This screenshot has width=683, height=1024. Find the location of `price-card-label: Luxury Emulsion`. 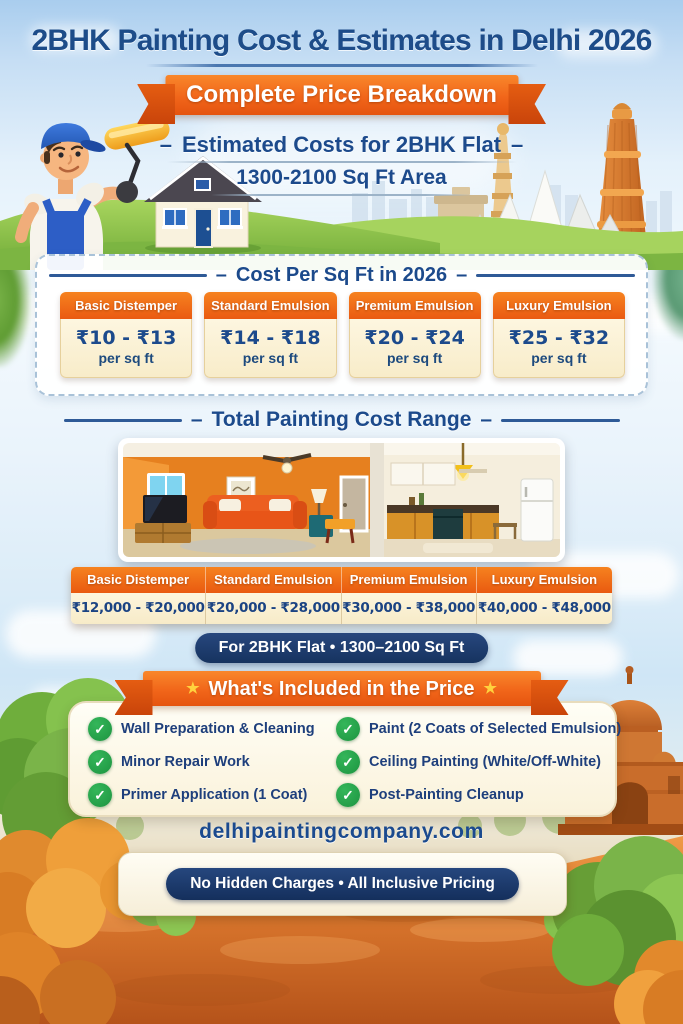

price-card-label: Luxury Emulsion is located at coordinates (558, 305).